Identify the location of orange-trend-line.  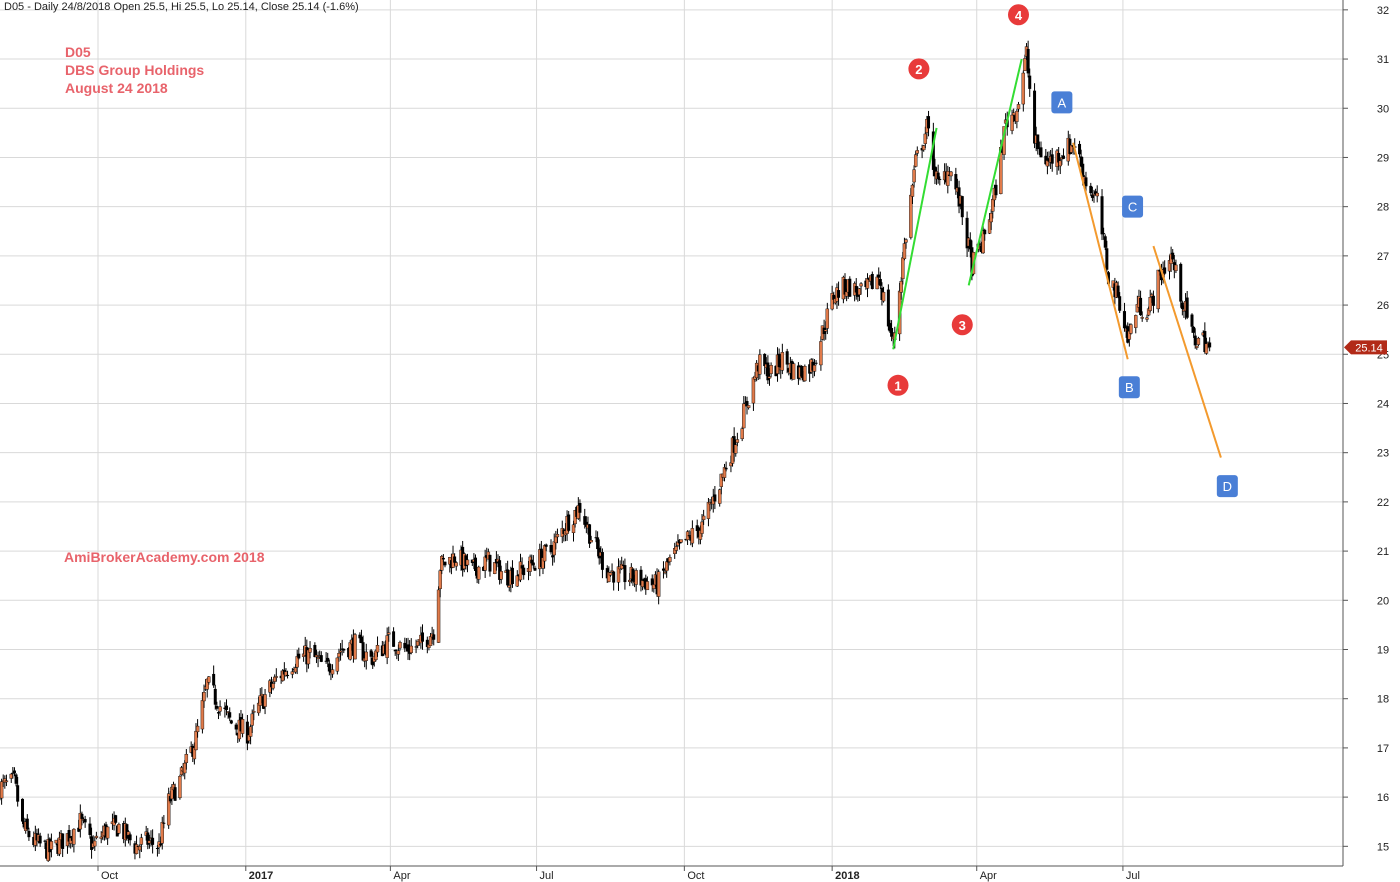
(1187, 351).